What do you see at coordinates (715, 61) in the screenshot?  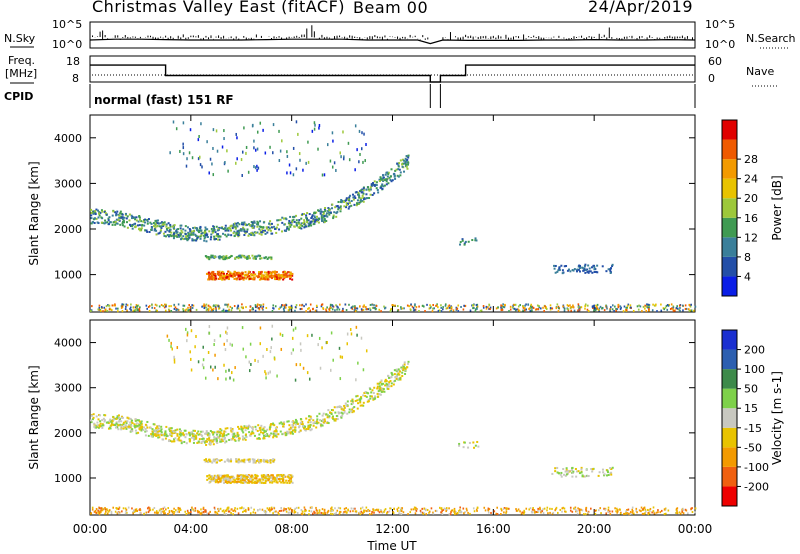 I see `nave-tick-top: 60` at bounding box center [715, 61].